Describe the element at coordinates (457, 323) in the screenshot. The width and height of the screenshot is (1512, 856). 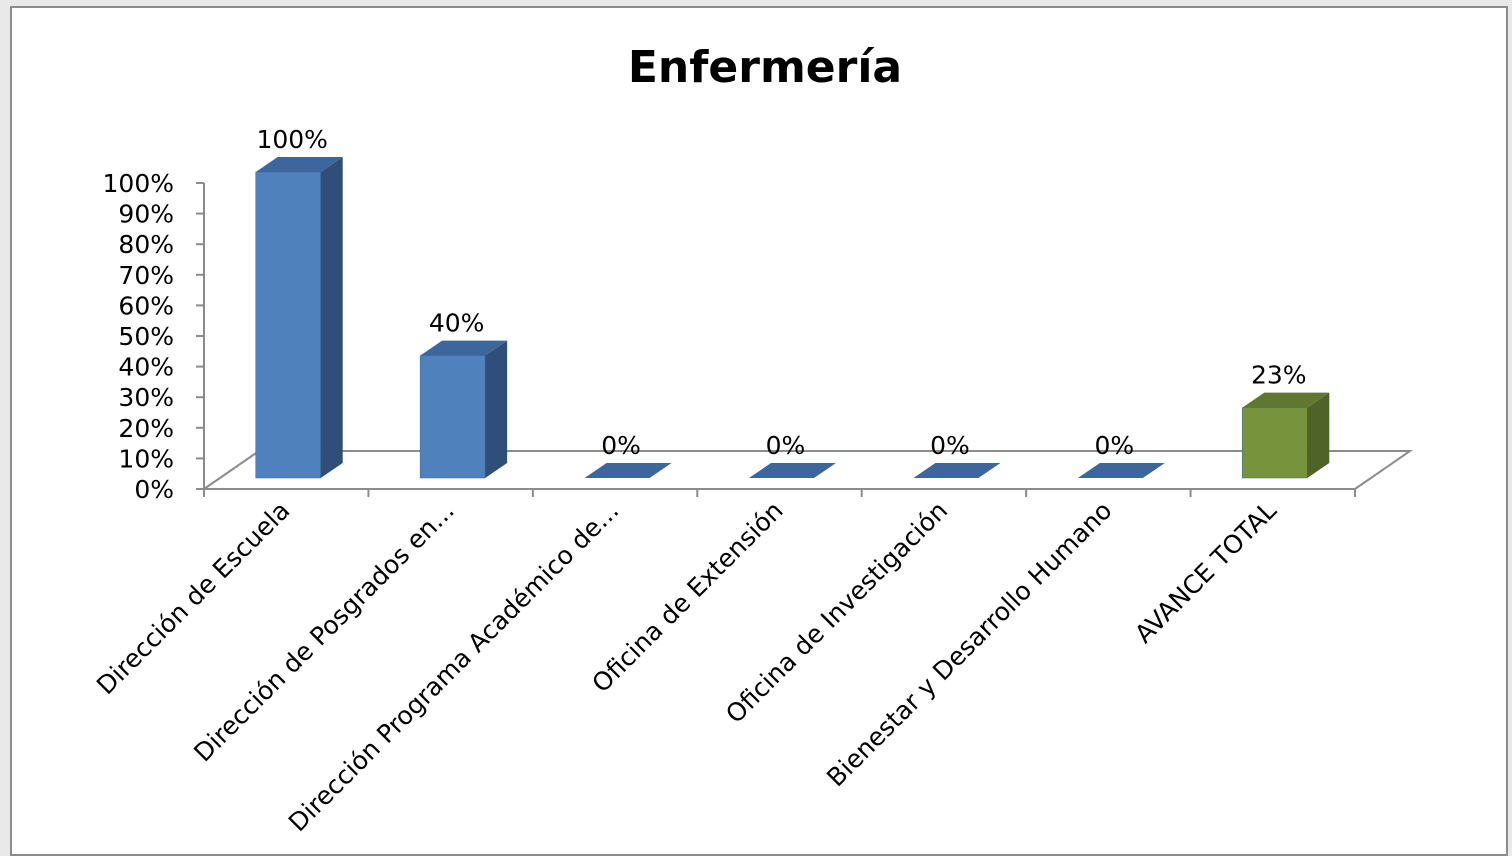
I see `data-label: 40%` at that location.